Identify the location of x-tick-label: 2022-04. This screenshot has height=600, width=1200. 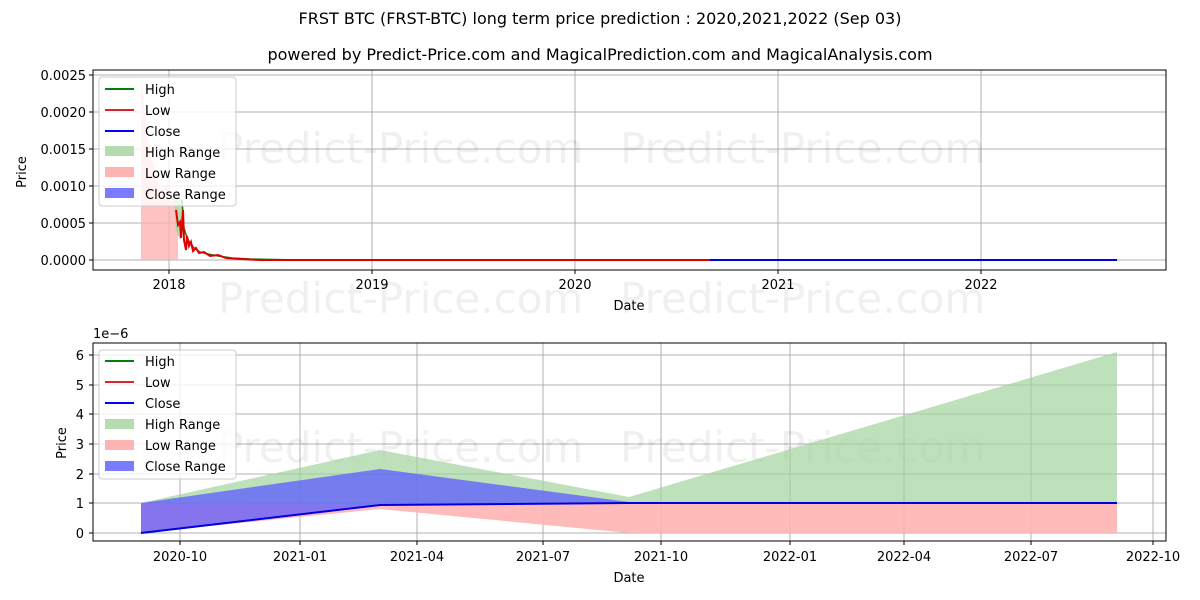
(904, 557).